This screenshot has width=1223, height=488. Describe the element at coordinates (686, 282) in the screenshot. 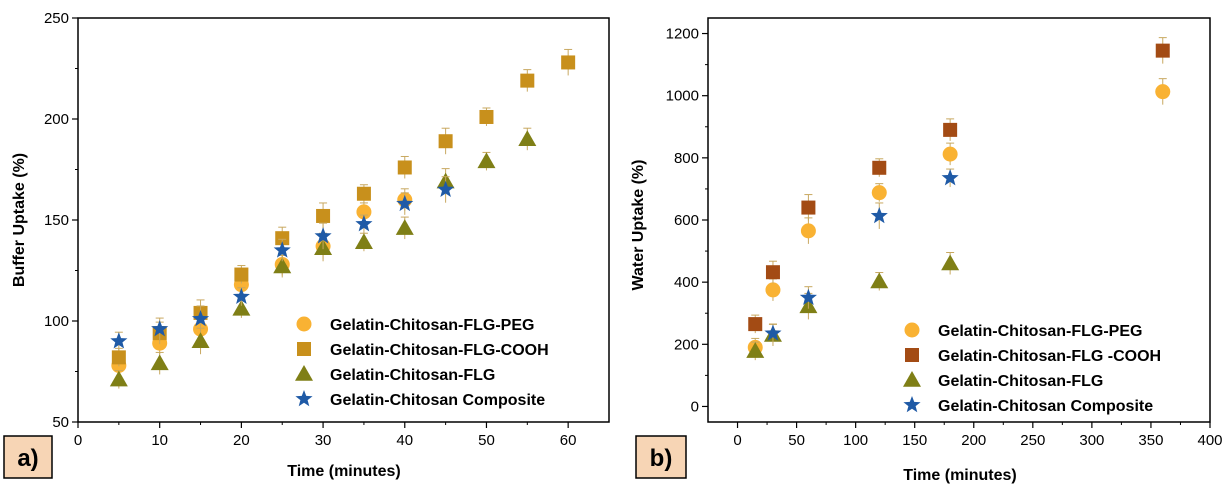

I see `y-tick-label: 400` at that location.